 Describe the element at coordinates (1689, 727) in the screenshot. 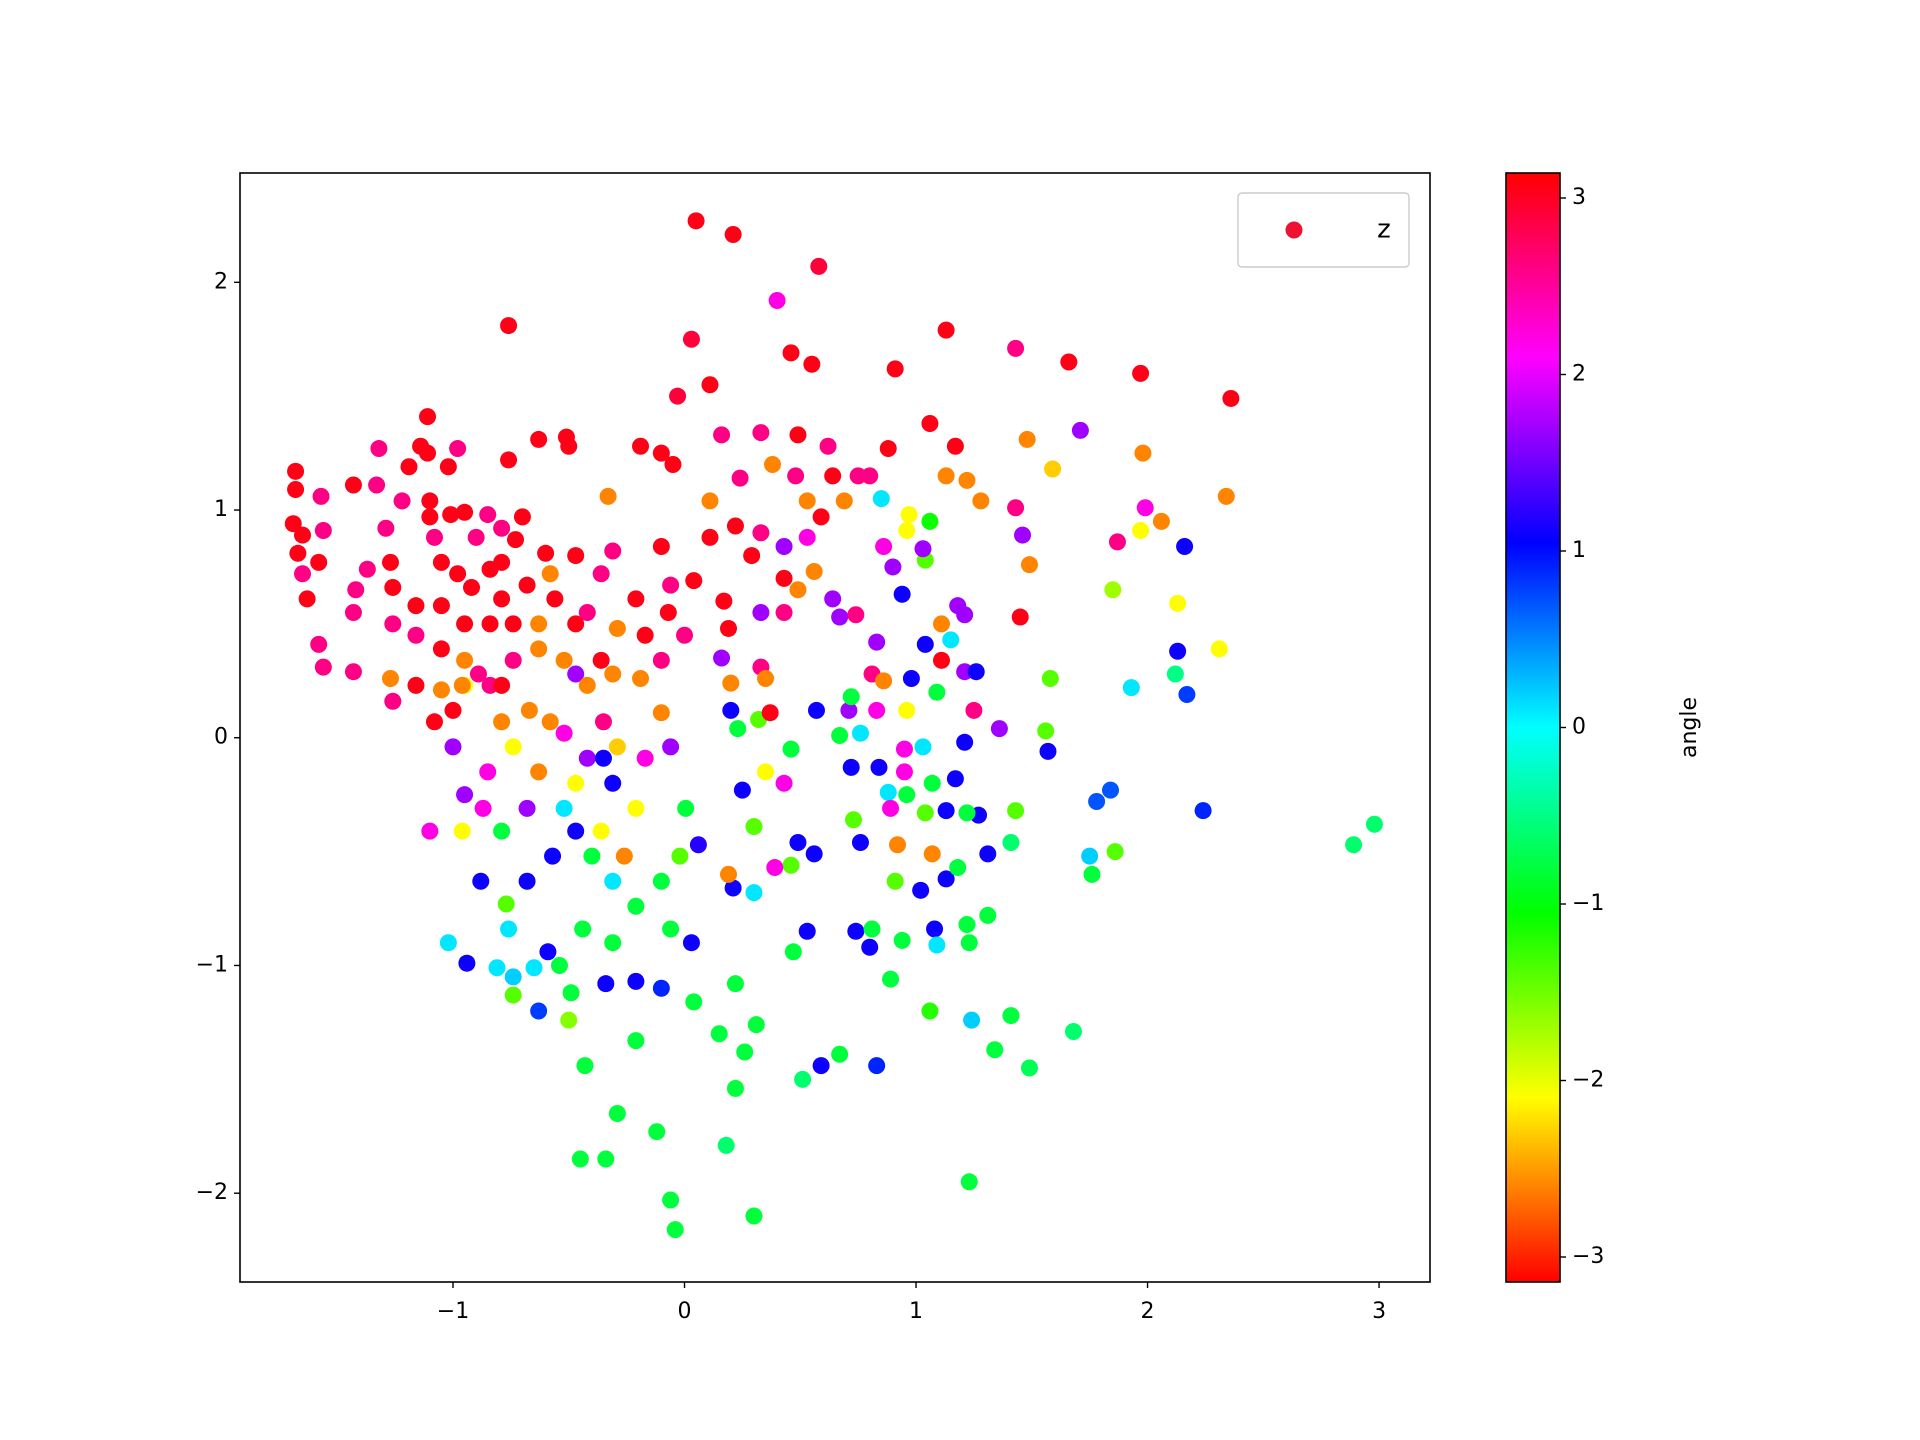

I see `colorbar-label: angle` at that location.